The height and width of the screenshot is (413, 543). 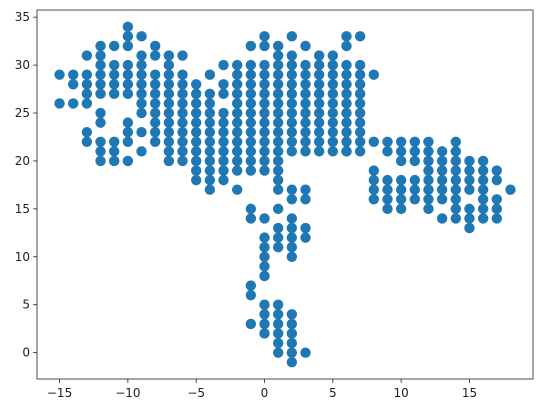 What do you see at coordinates (265, 393) in the screenshot?
I see `x-tick-label: 0` at bounding box center [265, 393].